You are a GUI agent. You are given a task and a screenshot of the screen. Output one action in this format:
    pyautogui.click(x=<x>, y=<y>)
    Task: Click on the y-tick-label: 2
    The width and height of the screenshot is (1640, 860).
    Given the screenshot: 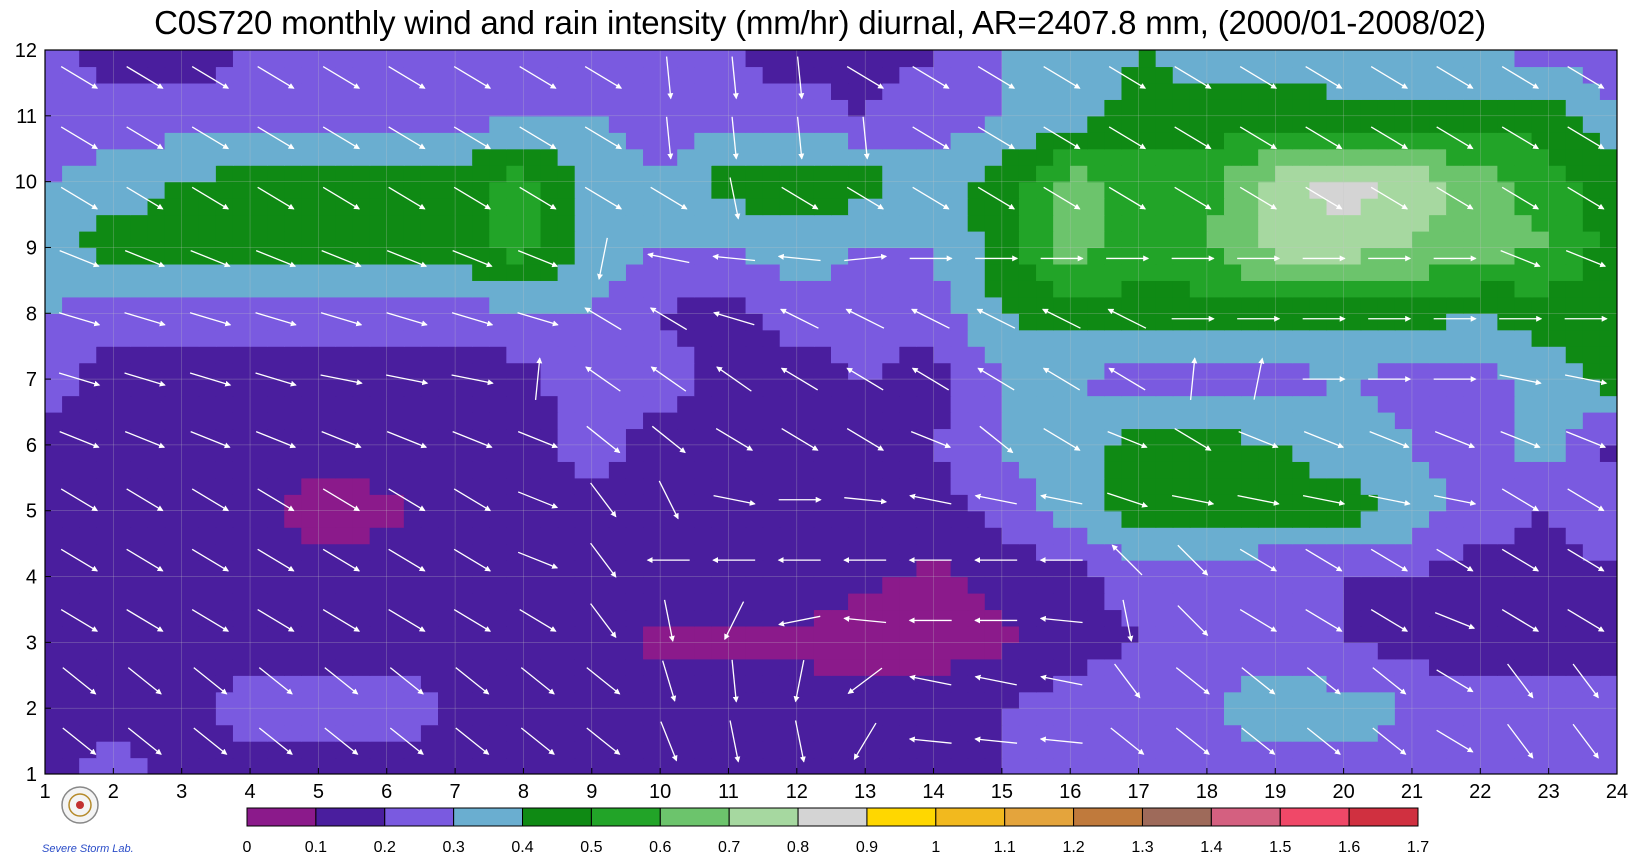 What is the action you would take?
    pyautogui.click(x=31, y=709)
    